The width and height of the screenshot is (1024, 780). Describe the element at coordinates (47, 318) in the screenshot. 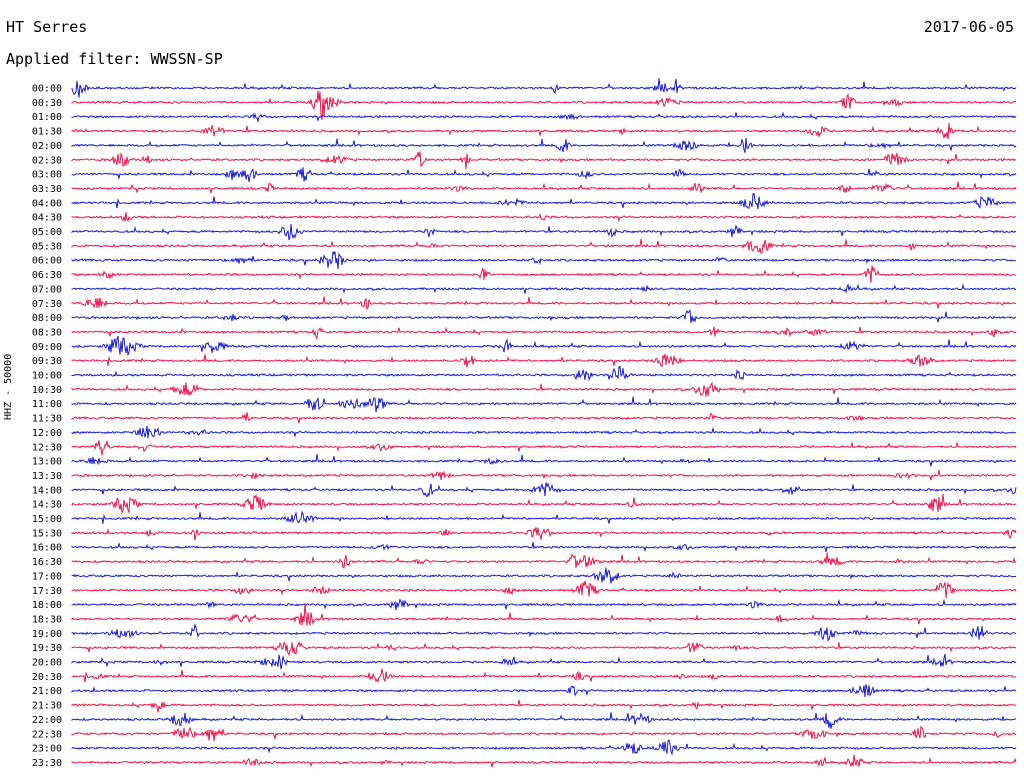

I see `time-tick-label: 08:00` at that location.